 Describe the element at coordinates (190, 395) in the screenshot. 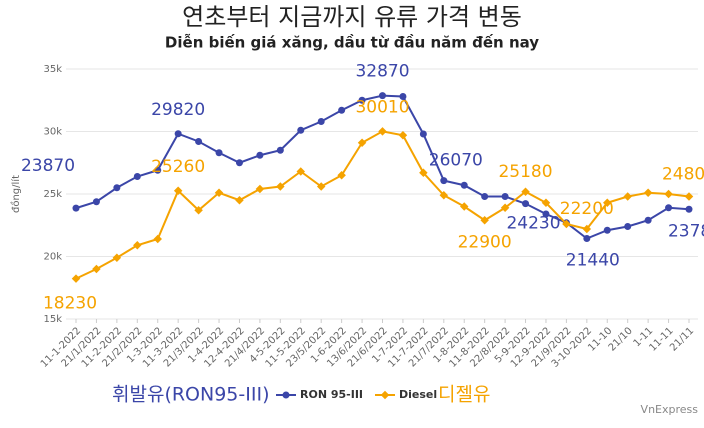

I see `legend-annotation: 휘발유(RON95-III)` at that location.